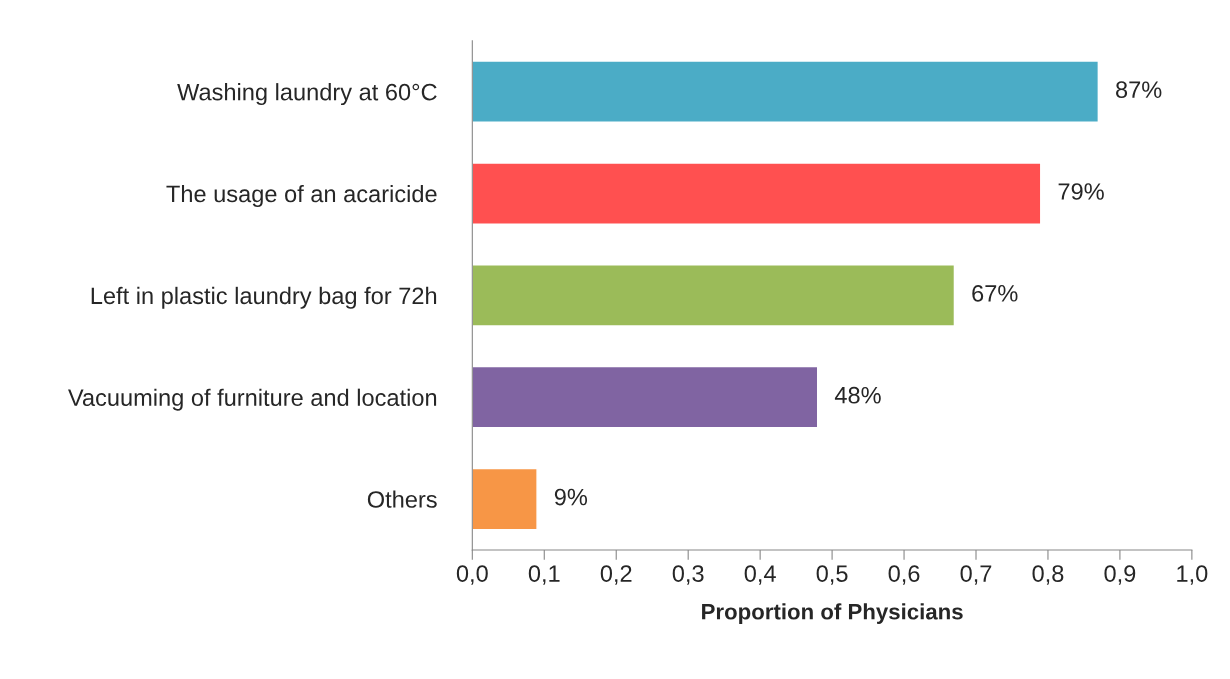 This screenshot has height=679, width=1230. What do you see at coordinates (1120, 575) in the screenshot?
I see `x-tick-label: 0,9` at bounding box center [1120, 575].